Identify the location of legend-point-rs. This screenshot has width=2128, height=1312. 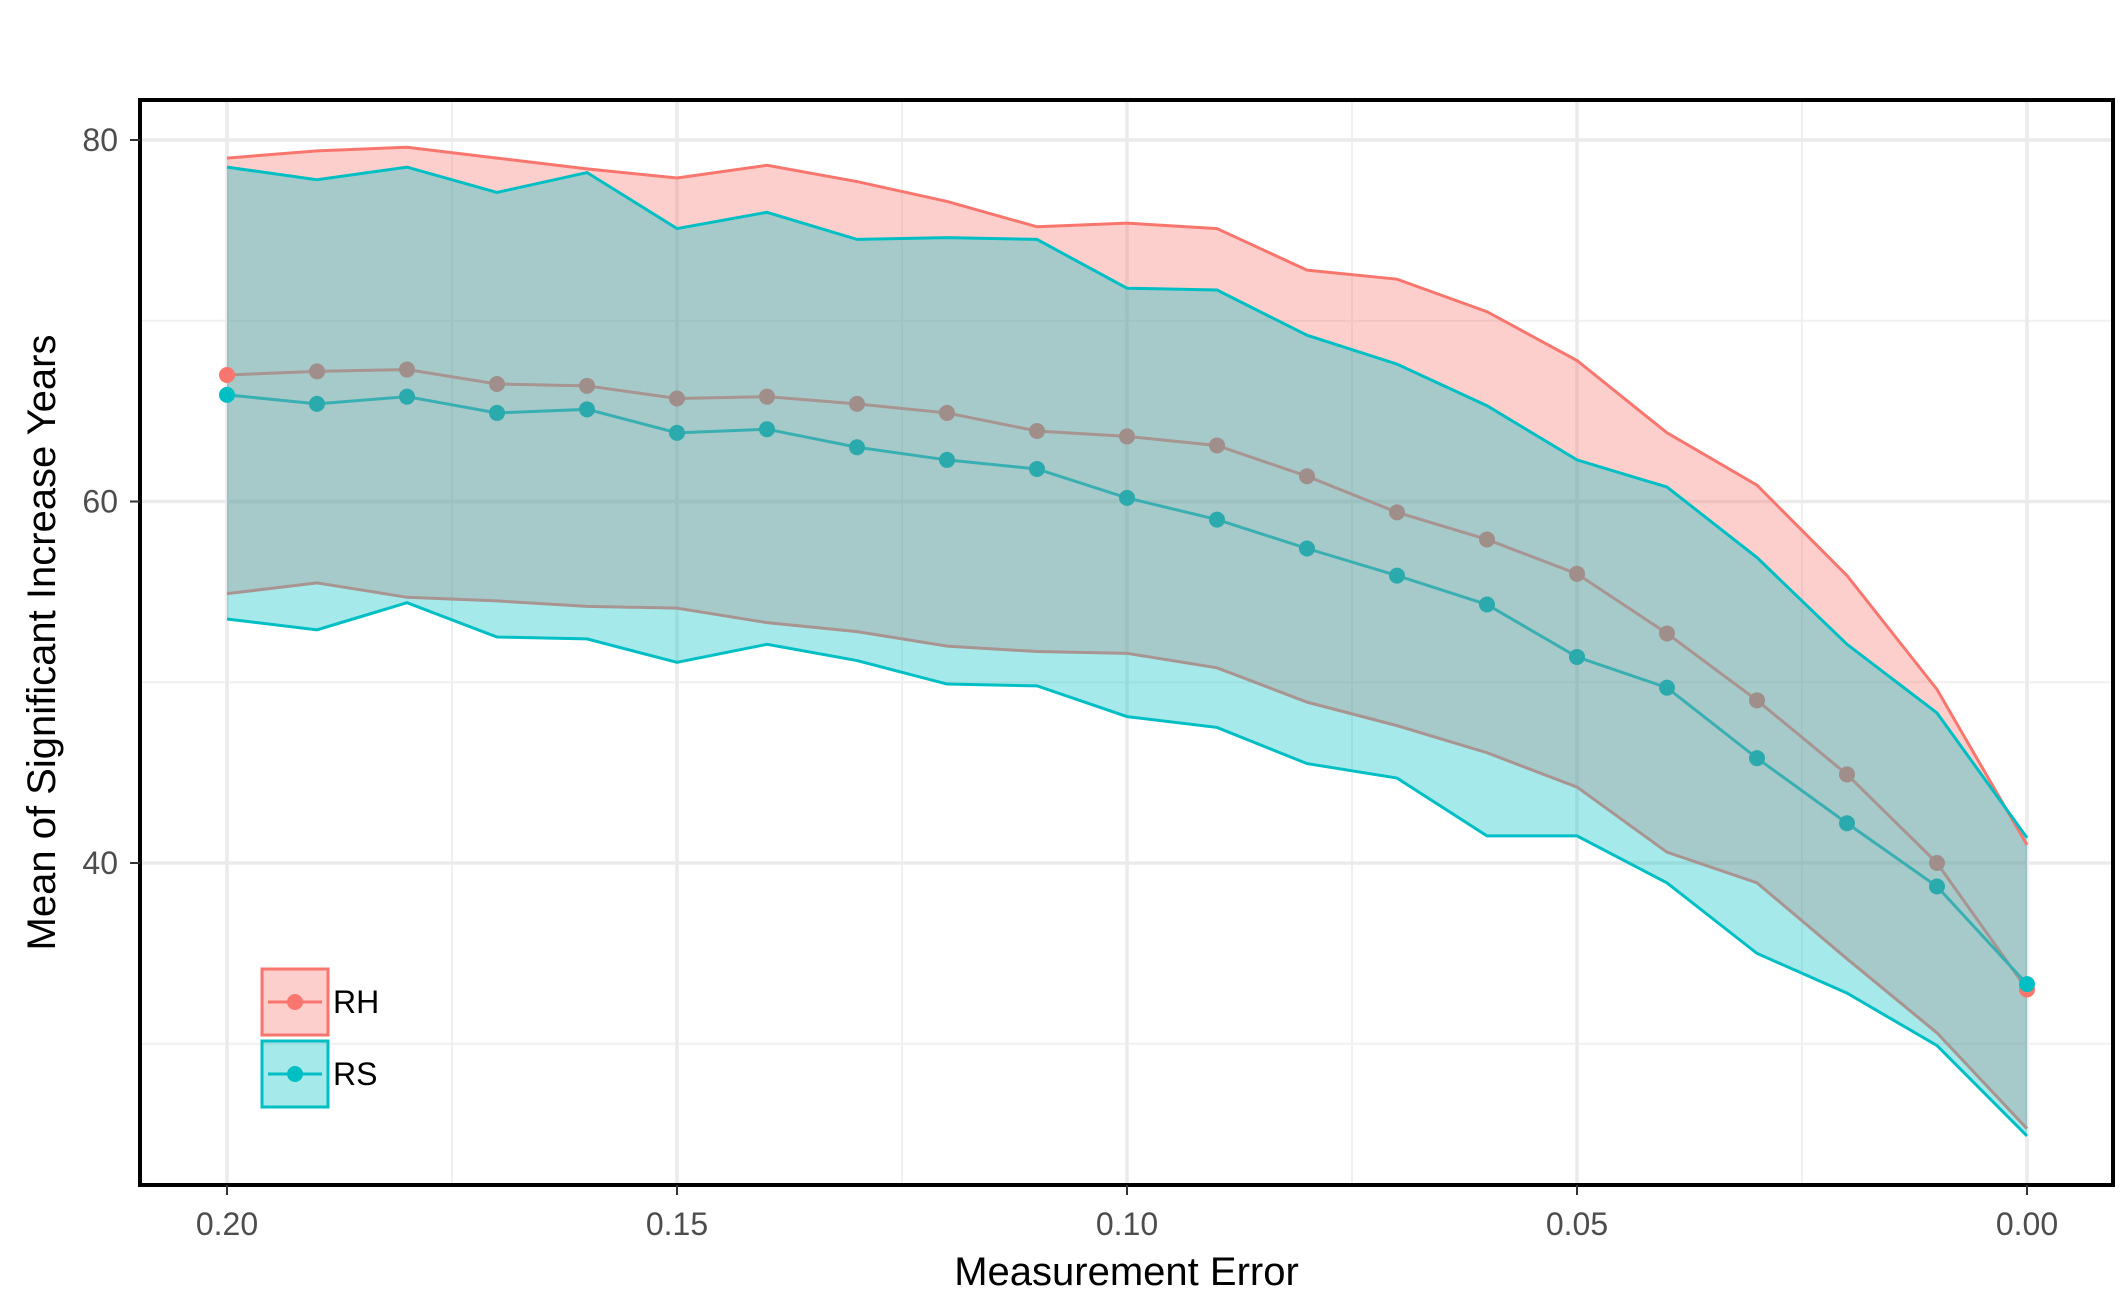
(295, 1074).